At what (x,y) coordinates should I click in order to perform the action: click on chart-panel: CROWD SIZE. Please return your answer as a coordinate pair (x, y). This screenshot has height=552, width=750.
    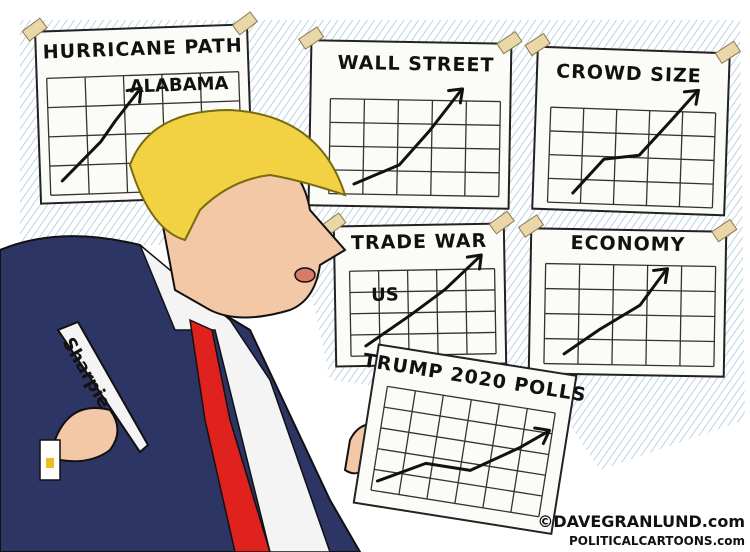
    Looking at the image, I should click on (633, 124).